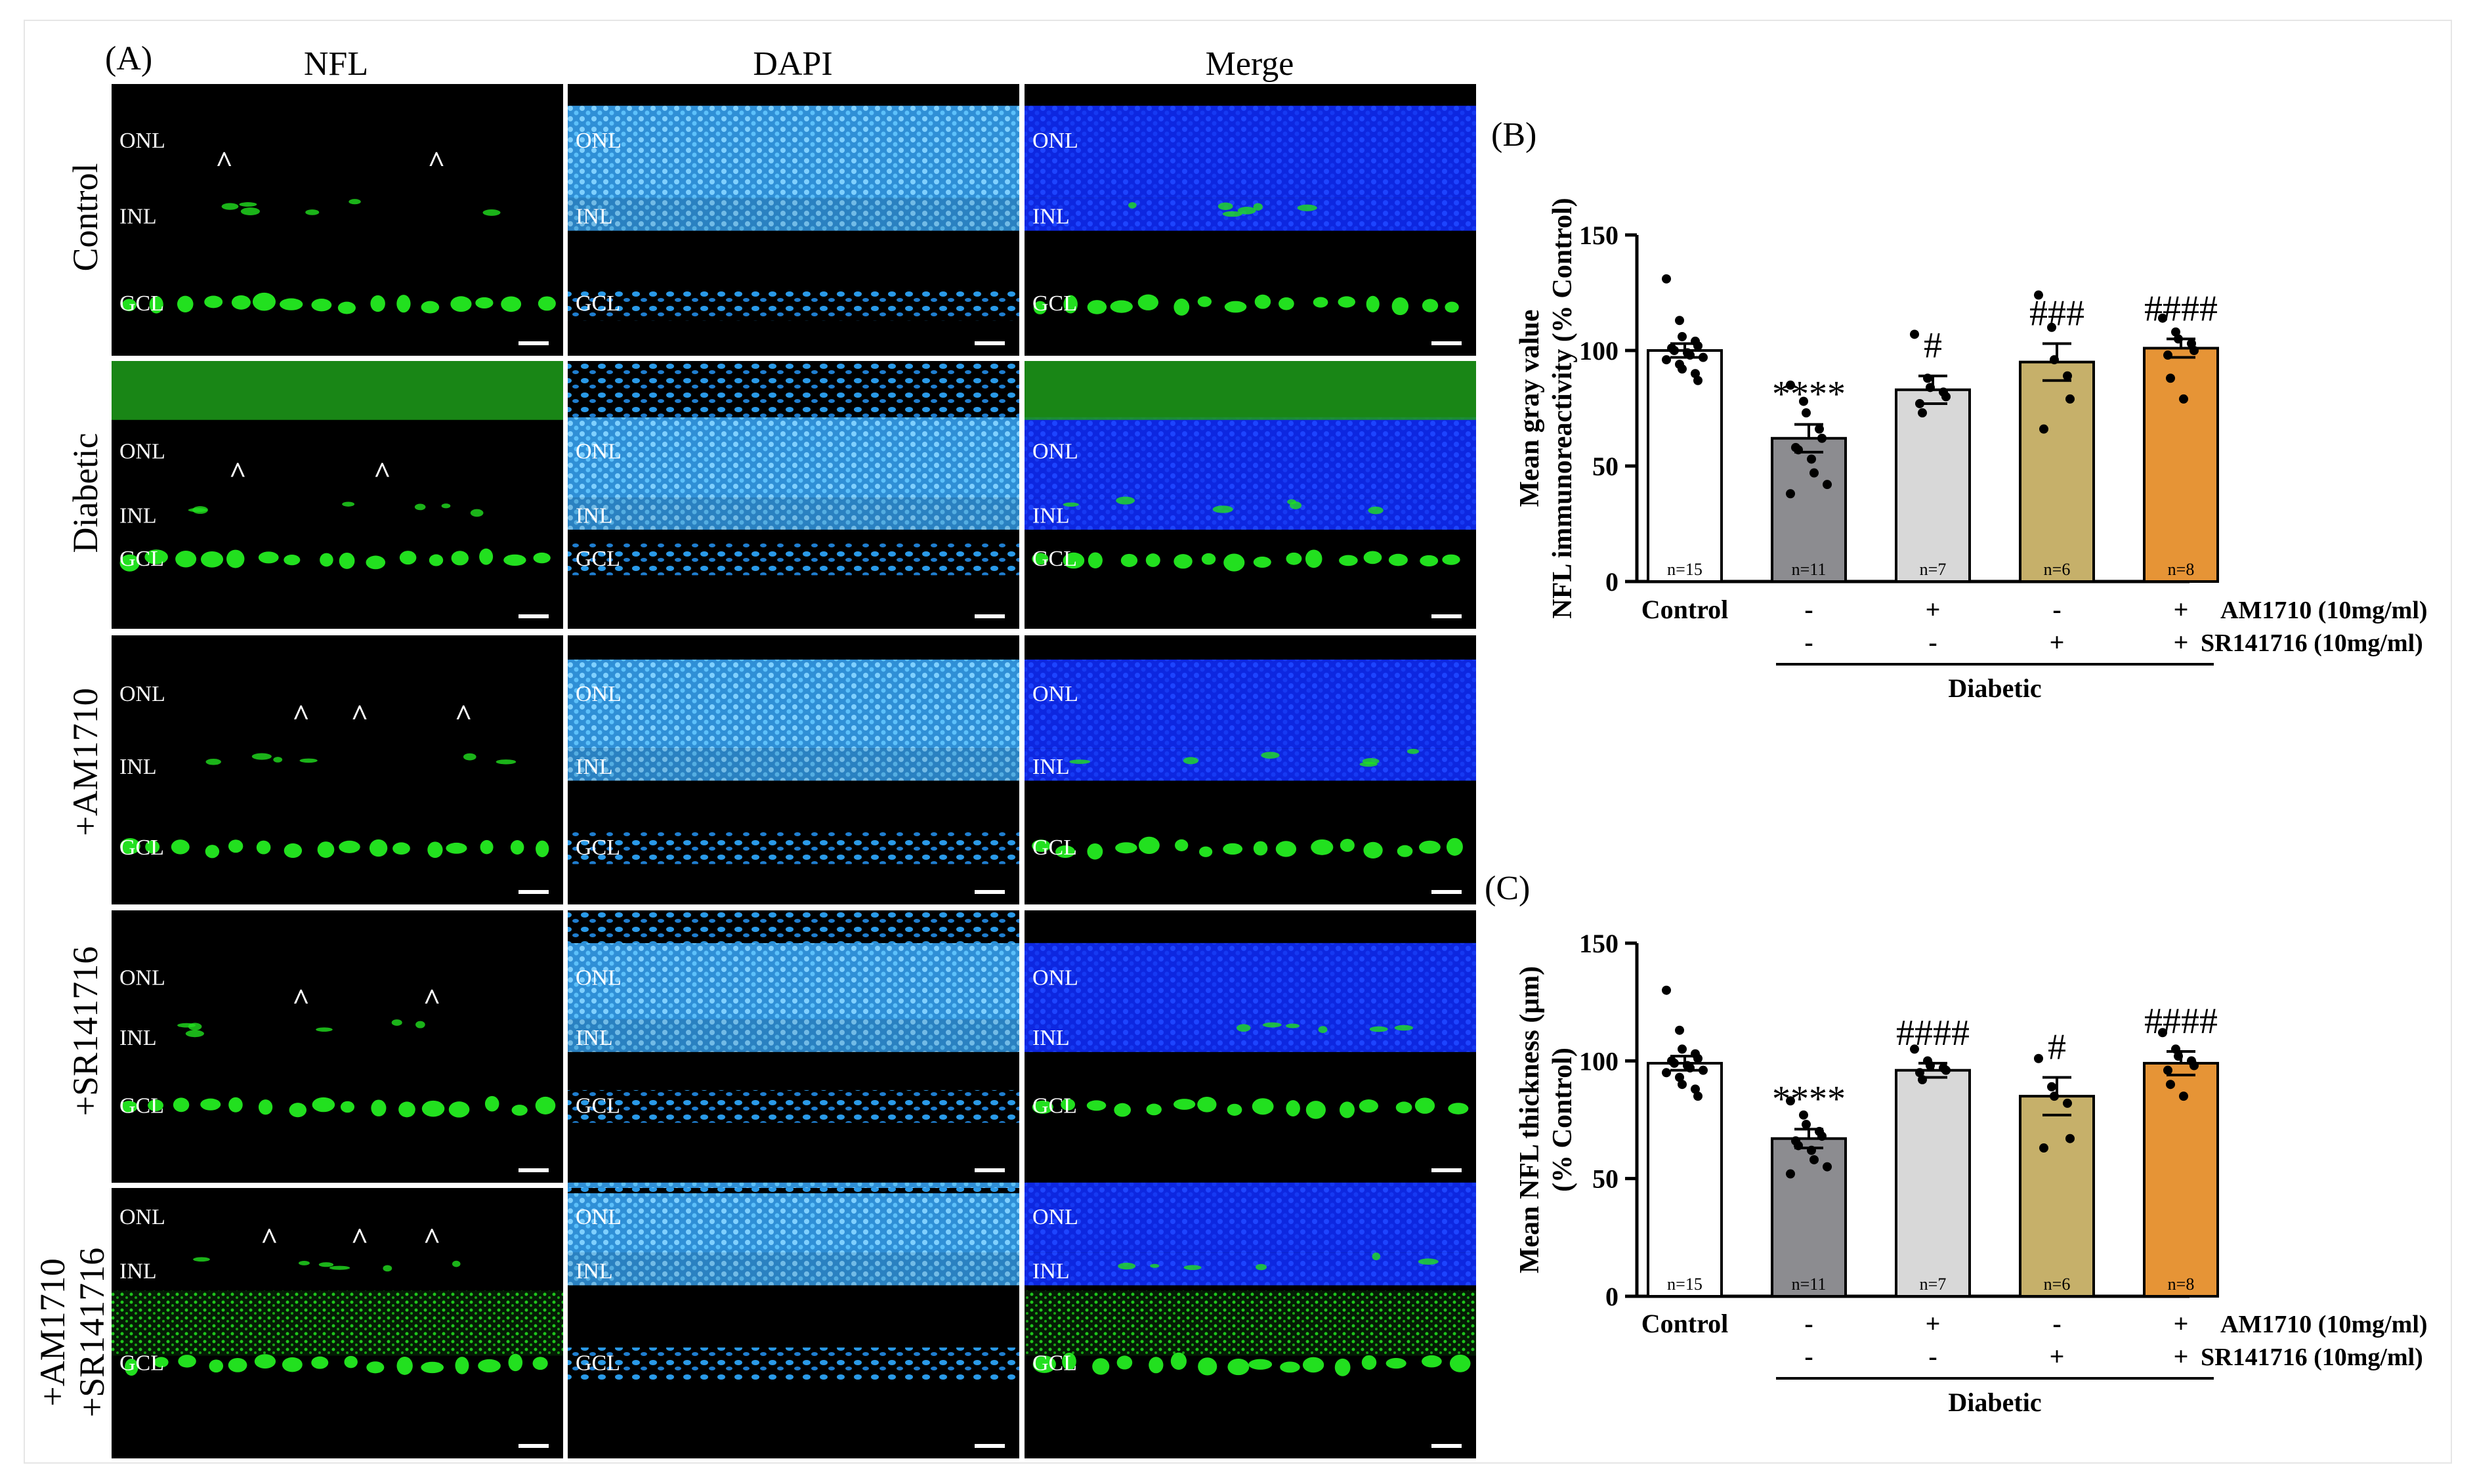 The width and height of the screenshot is (2475, 1484). What do you see at coordinates (1249, 64) in the screenshot?
I see `column-header-merge: Merge` at bounding box center [1249, 64].